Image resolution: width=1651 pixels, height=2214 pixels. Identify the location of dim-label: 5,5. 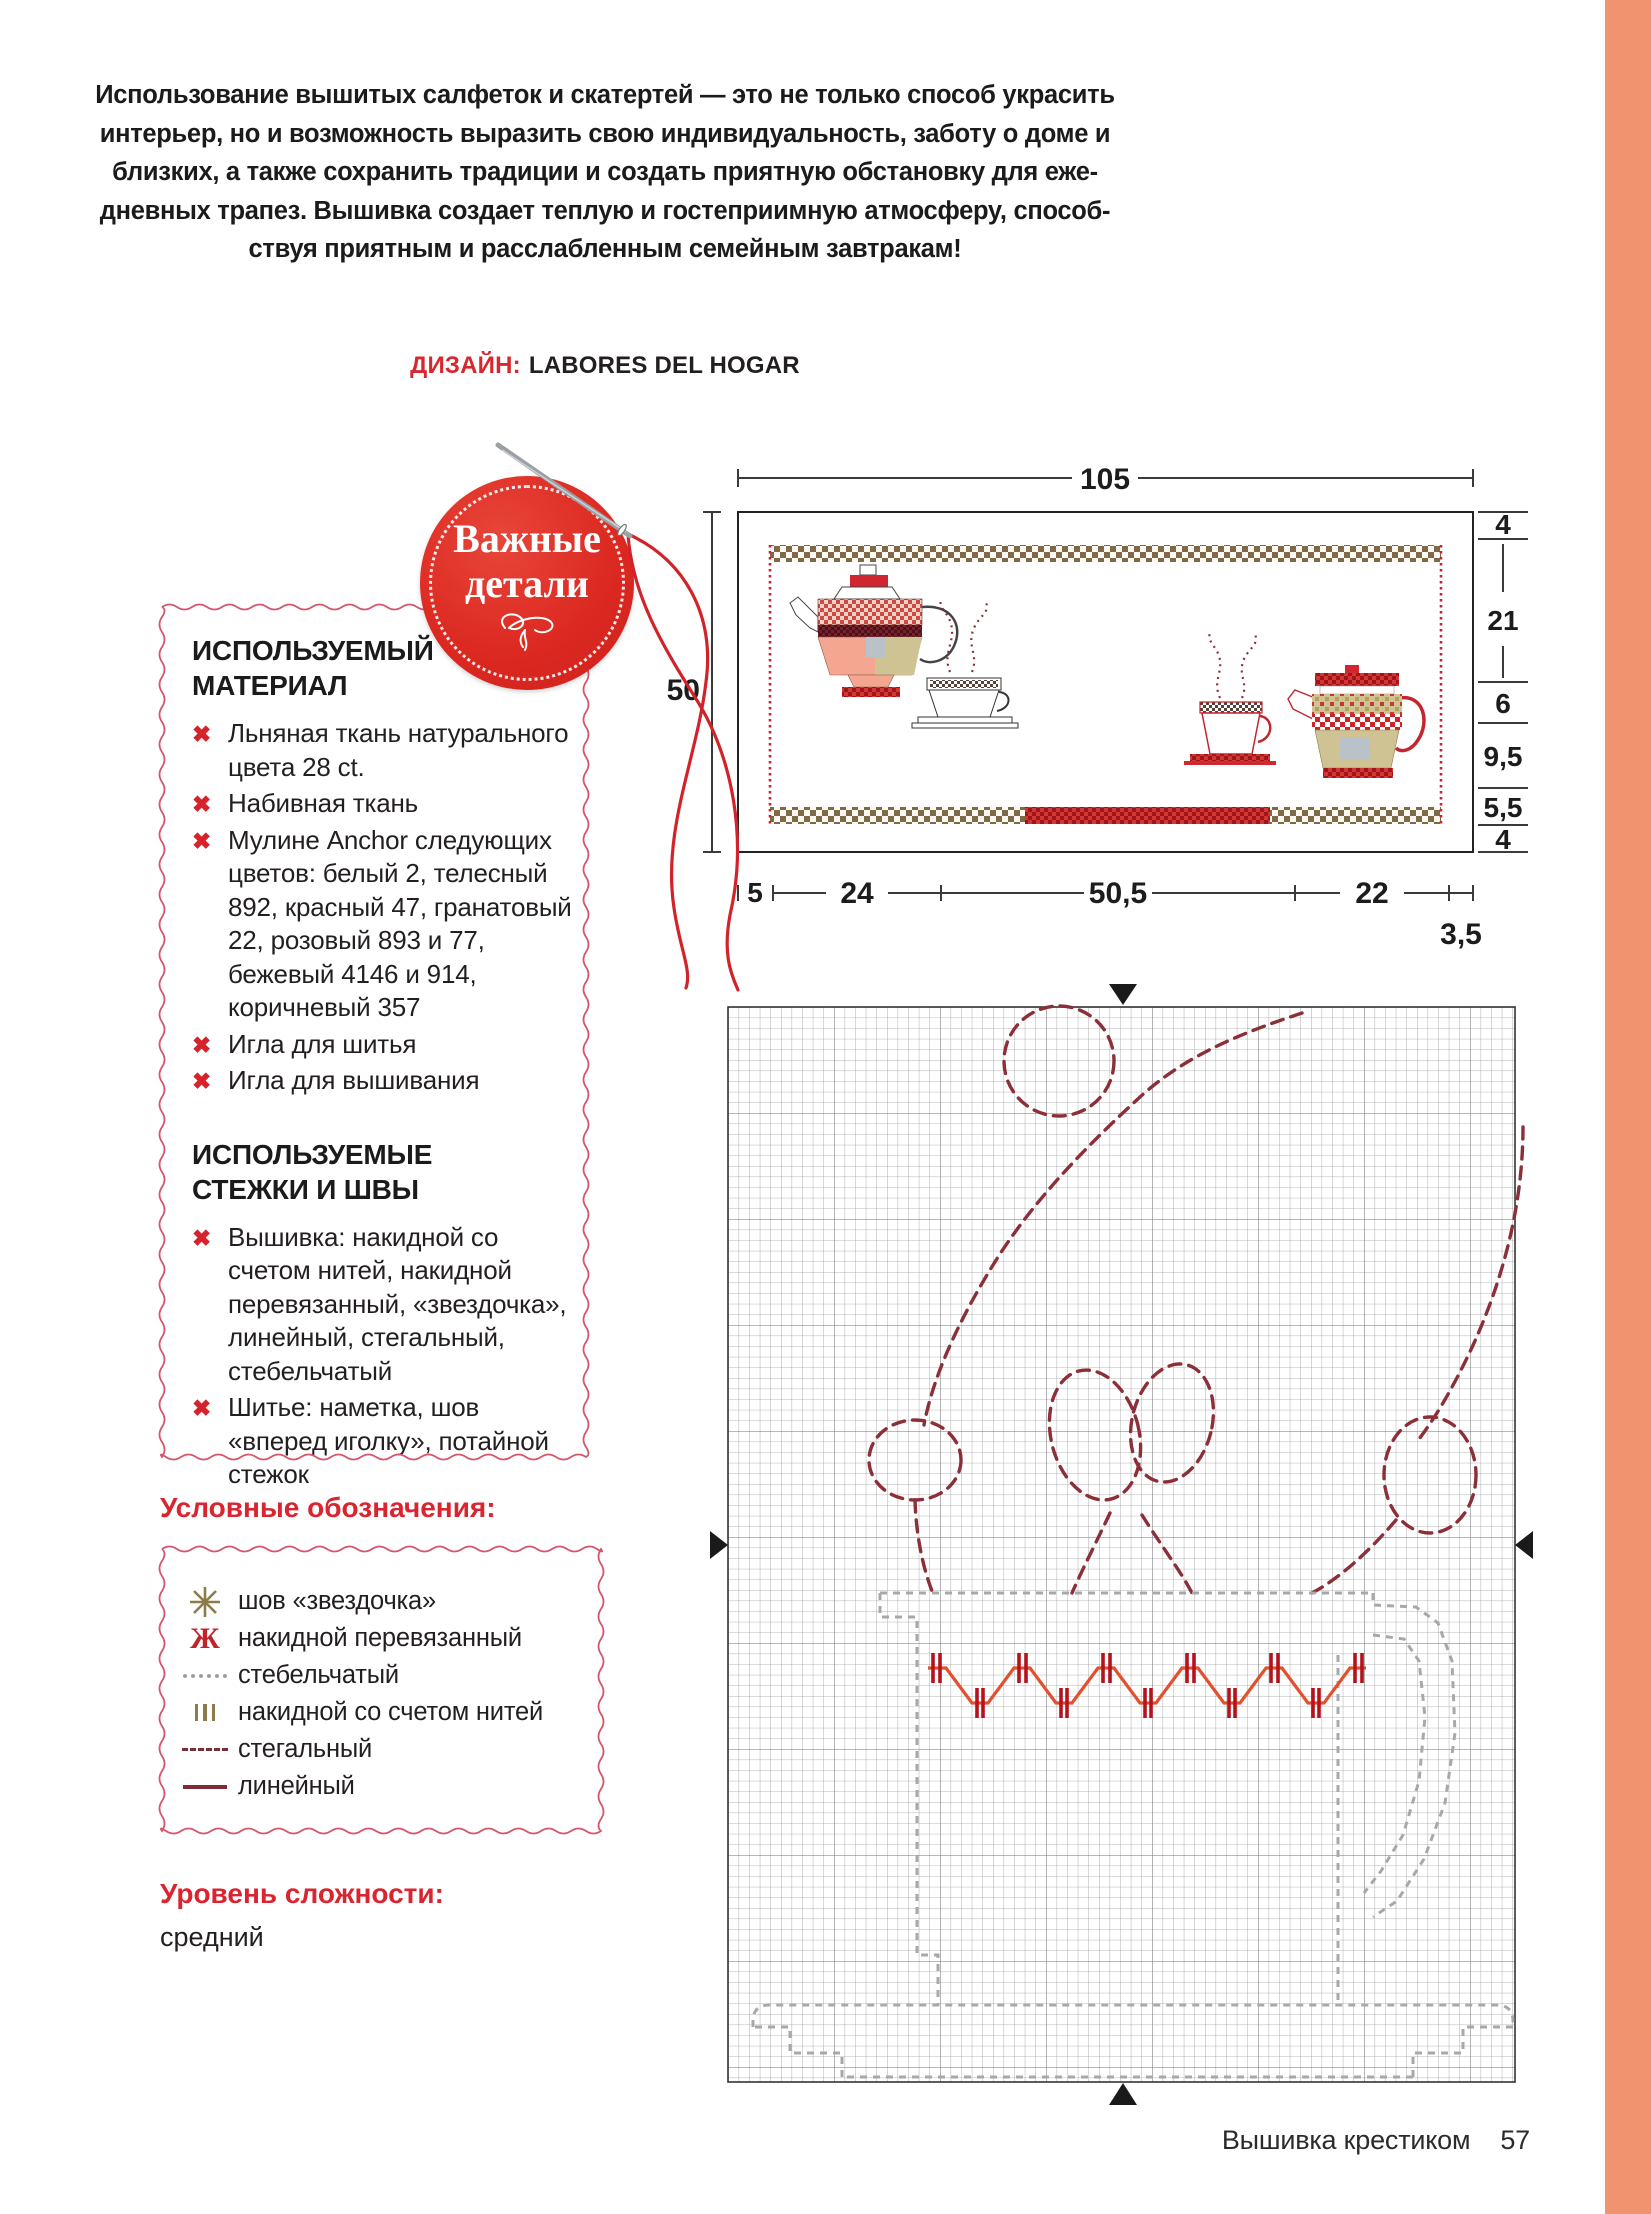
(1503, 807).